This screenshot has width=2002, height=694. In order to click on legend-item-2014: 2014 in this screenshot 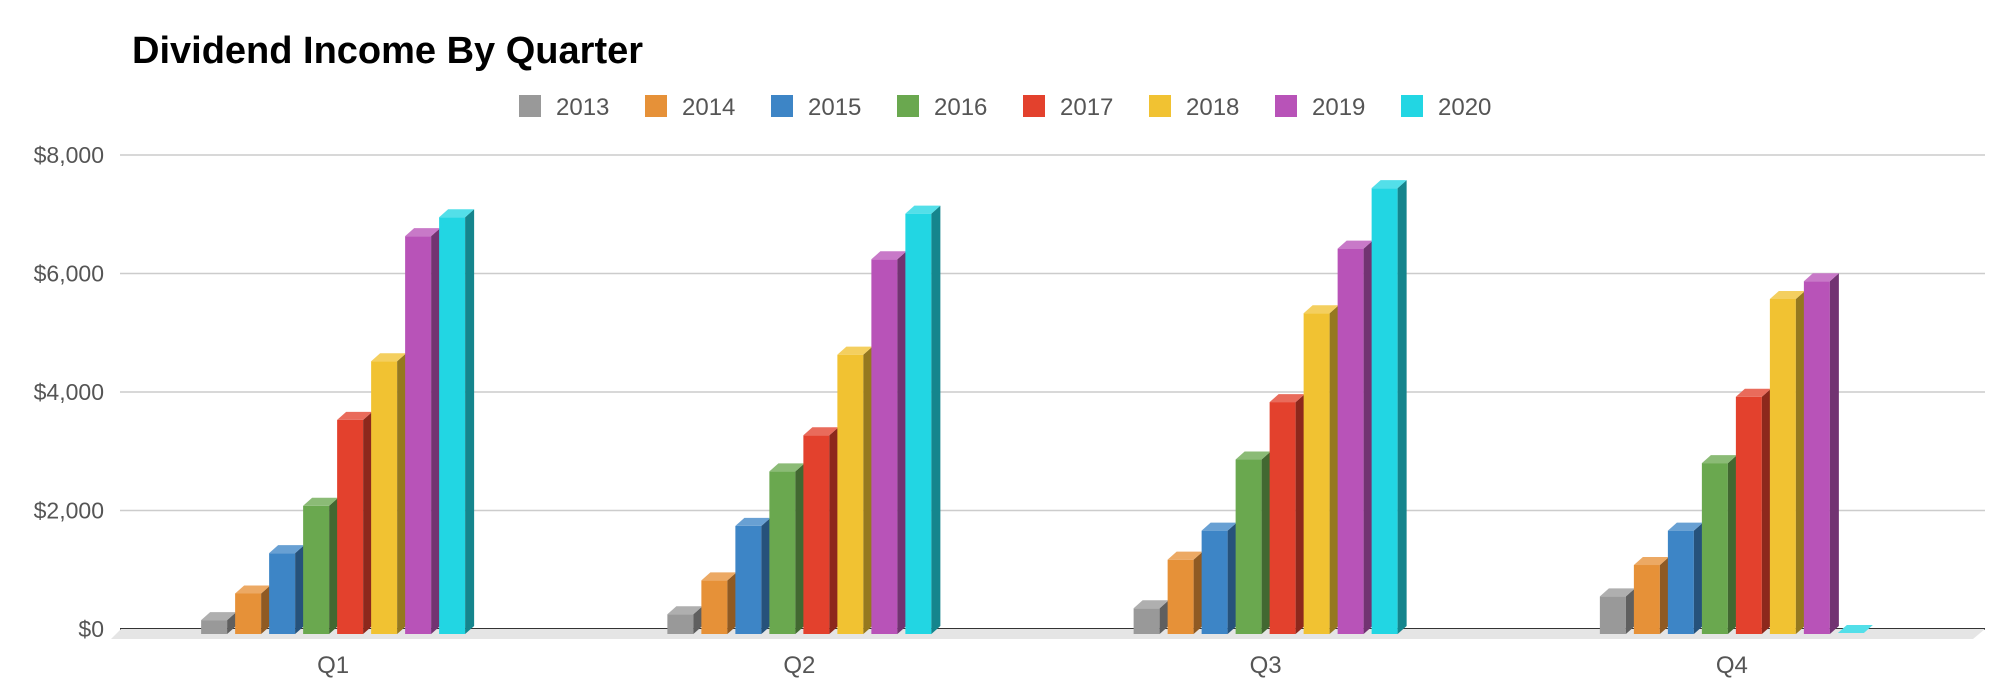, I will do `click(690, 107)`.